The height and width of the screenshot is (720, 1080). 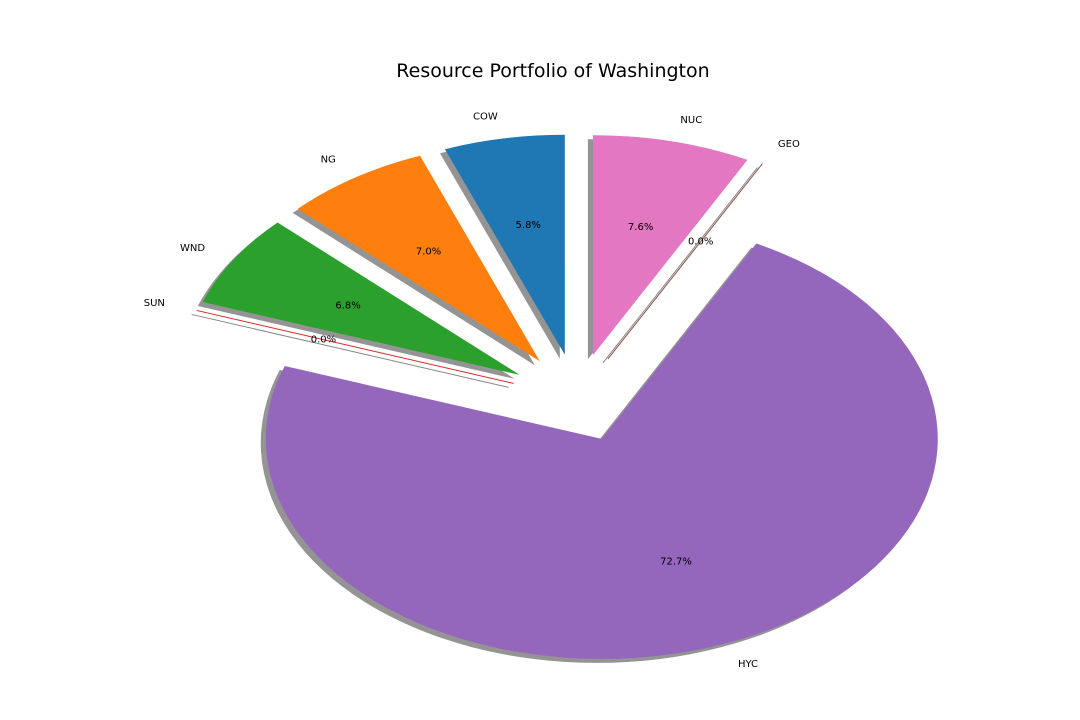 What do you see at coordinates (328, 160) in the screenshot?
I see `slice-label-ng: NG` at bounding box center [328, 160].